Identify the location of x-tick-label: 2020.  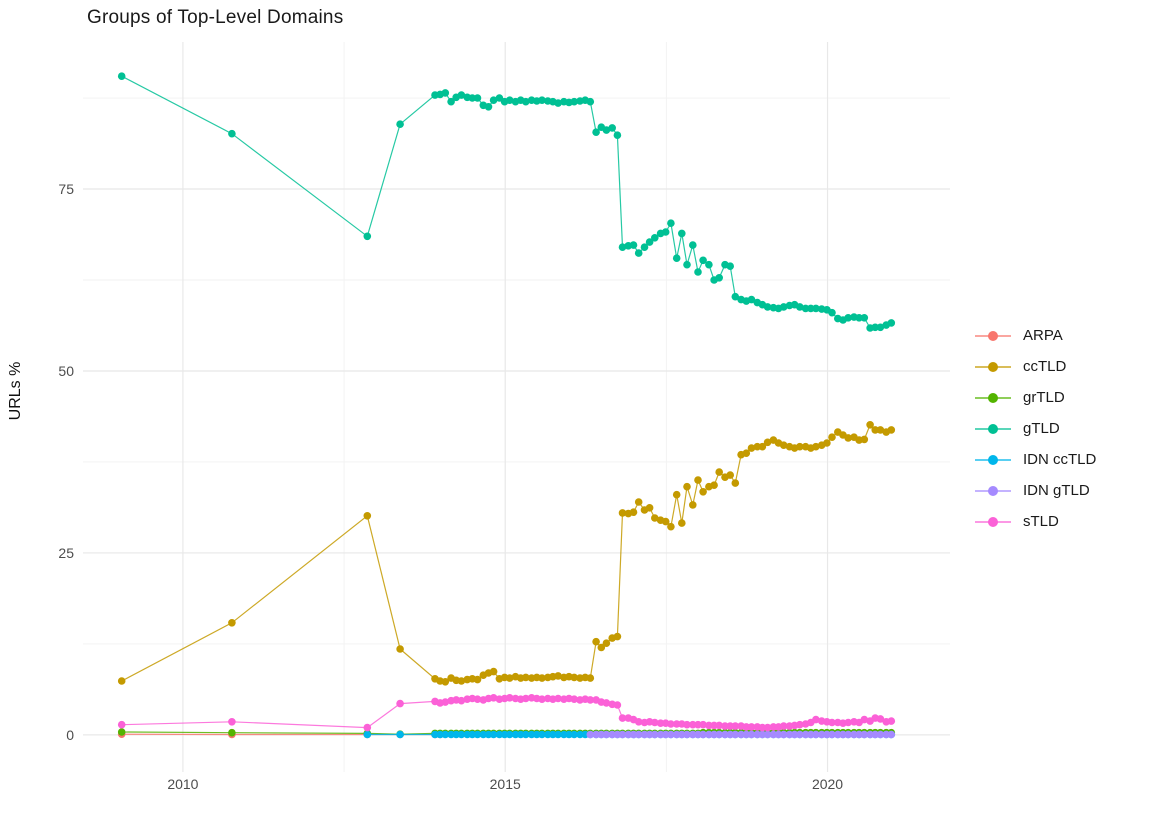
(827, 784).